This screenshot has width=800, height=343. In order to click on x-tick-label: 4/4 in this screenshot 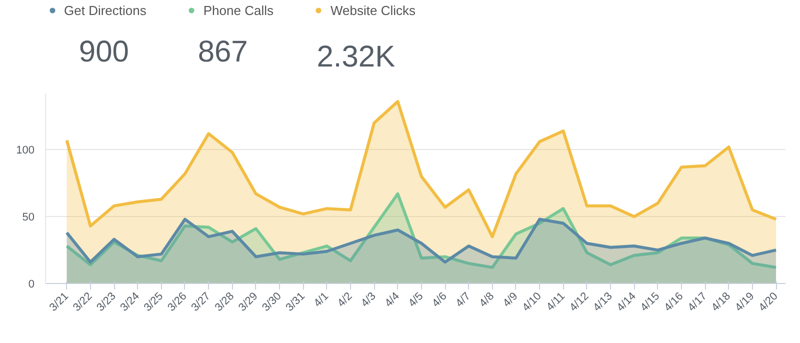, I will do `click(392, 300)`.